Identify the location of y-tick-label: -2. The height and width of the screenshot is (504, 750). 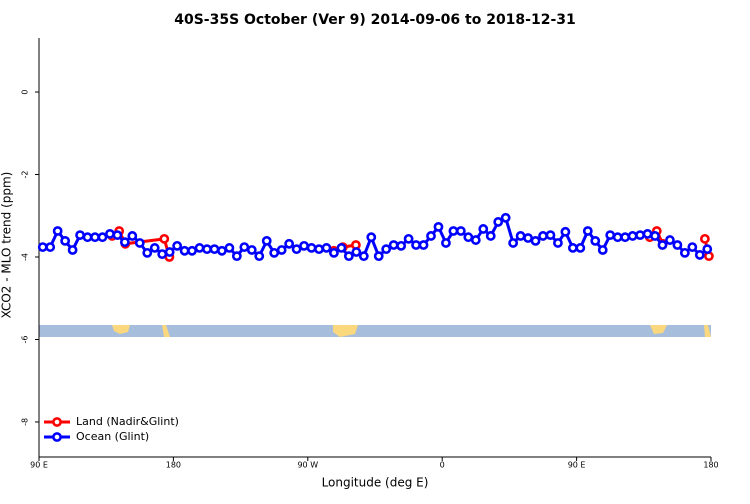
(25, 175).